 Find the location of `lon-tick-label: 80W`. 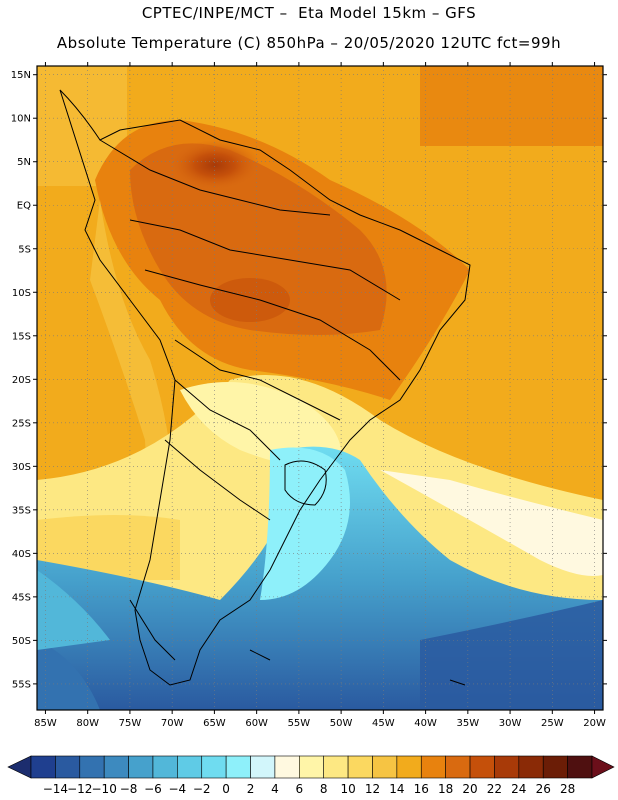

lon-tick-label: 80W is located at coordinates (87, 723).